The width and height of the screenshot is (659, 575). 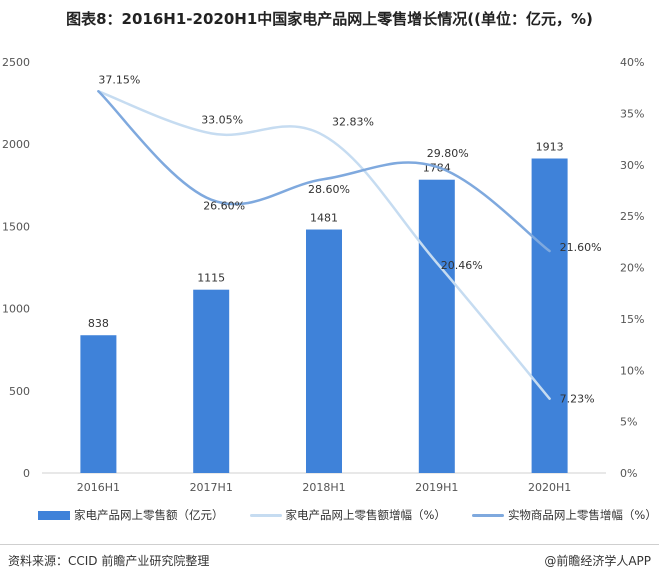 What do you see at coordinates (119, 79) in the screenshot?
I see `line-point-label: 37.15%` at bounding box center [119, 79].